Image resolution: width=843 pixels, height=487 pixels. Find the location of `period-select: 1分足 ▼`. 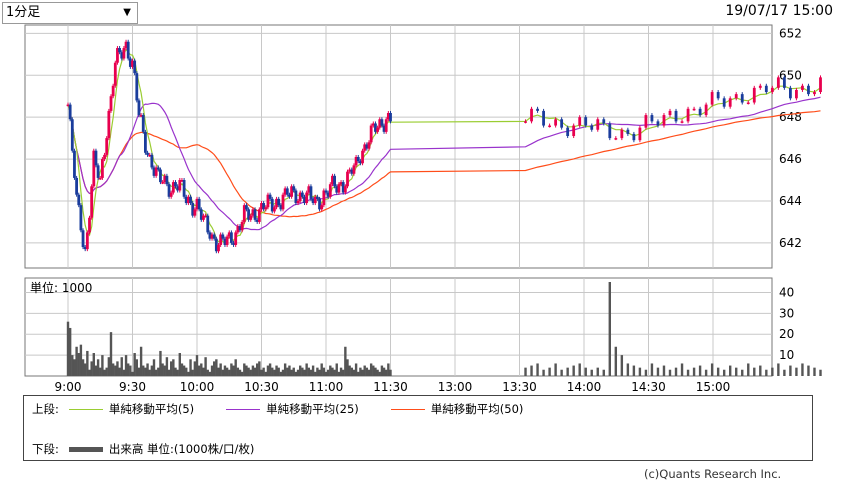

period-select: 1分足 ▼ is located at coordinates (70, 13).